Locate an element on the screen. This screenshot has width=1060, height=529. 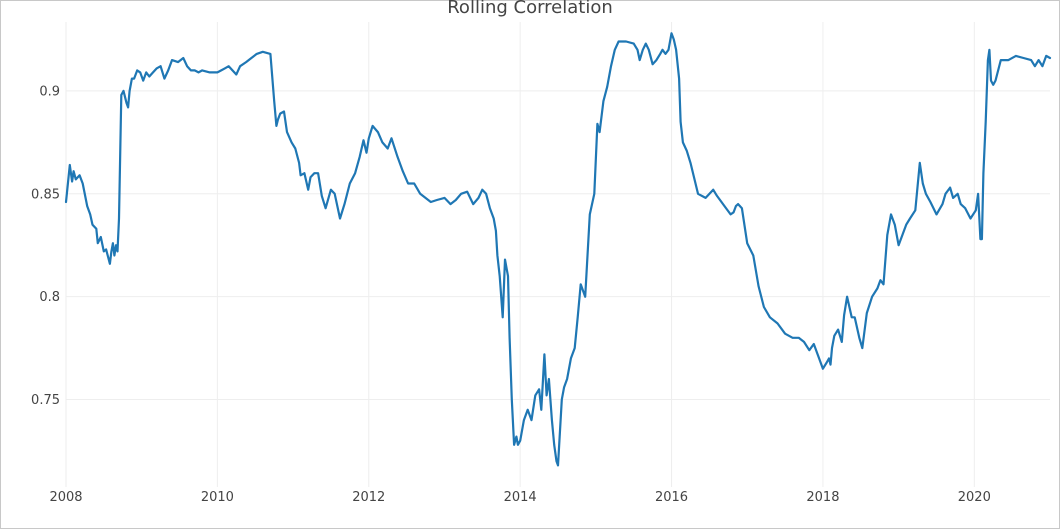
x-tick-label-2020: 2020 is located at coordinates (974, 497).